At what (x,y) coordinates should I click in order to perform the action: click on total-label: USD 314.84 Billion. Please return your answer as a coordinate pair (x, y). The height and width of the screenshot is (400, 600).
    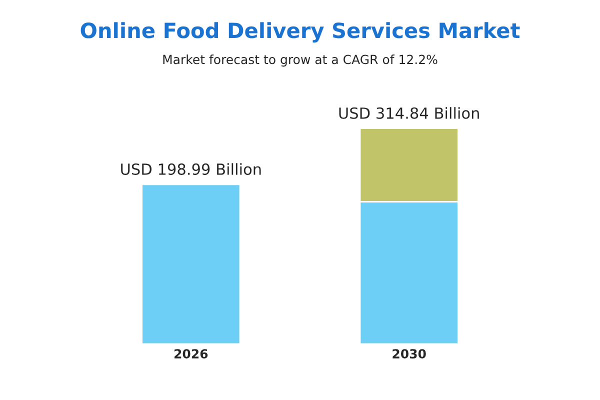
    Looking at the image, I should click on (409, 113).